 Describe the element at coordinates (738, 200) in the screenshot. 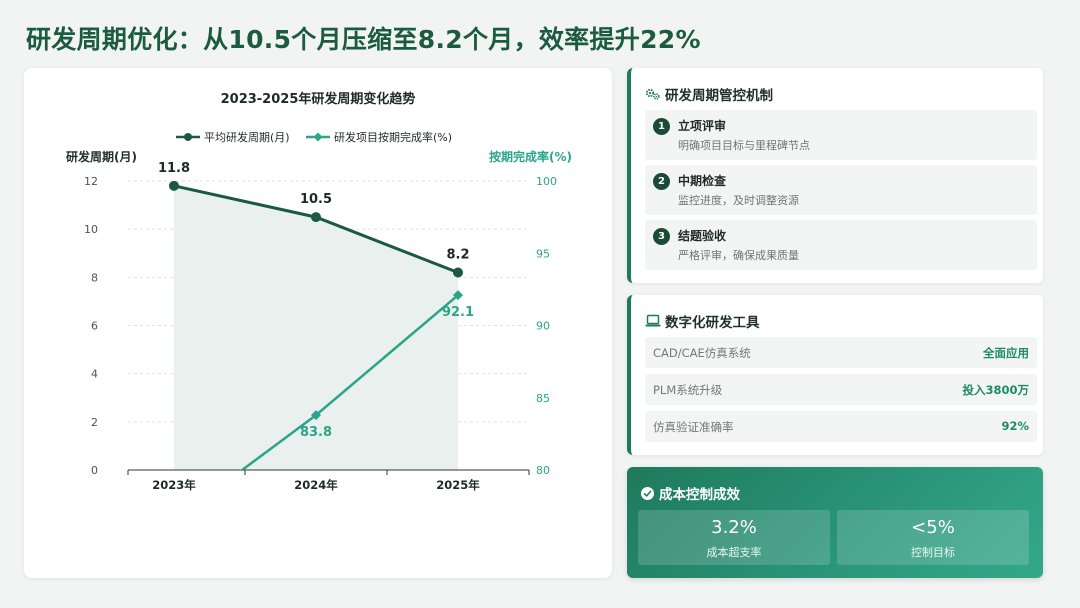

I see `mechanism-item-desc: 监控进度，及时调整资源` at that location.